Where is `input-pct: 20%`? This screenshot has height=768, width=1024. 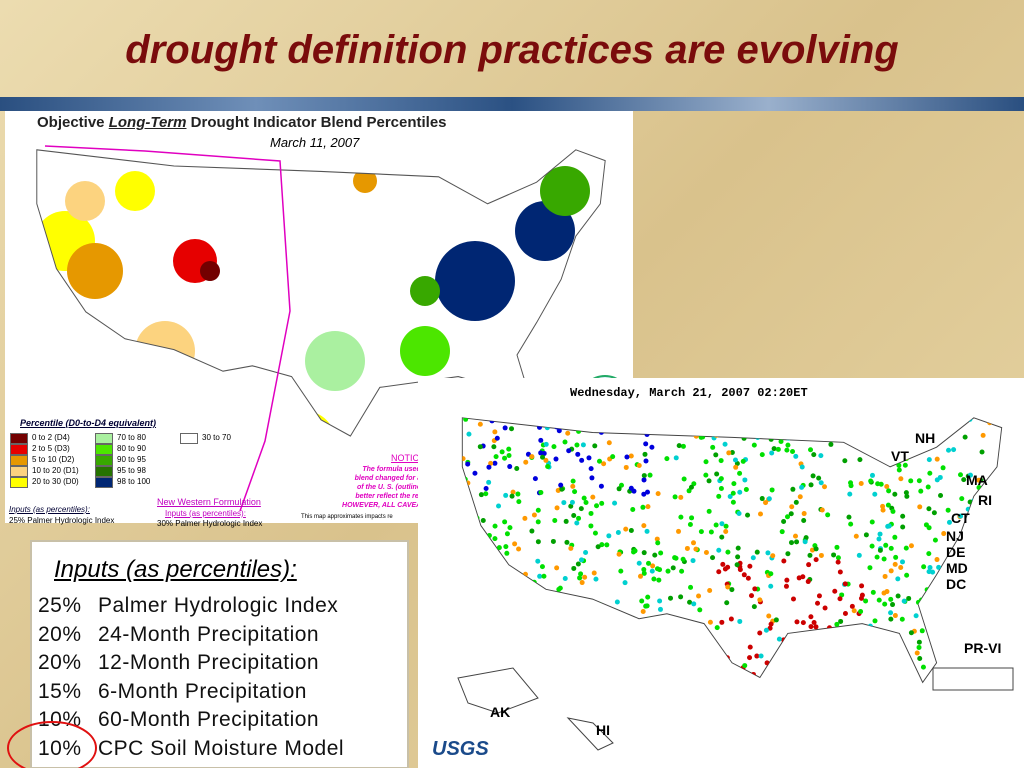
input-pct: 20% is located at coordinates (60, 662).